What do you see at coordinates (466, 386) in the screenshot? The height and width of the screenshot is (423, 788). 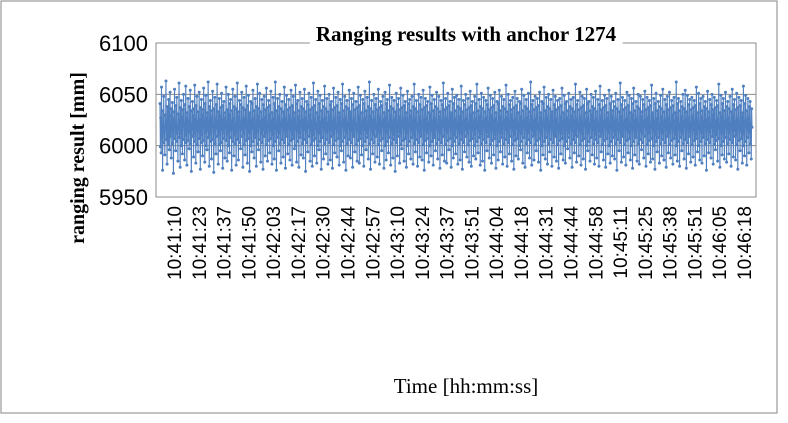 I see `x-axis-title: Time [hh:mm:ss]` at bounding box center [466, 386].